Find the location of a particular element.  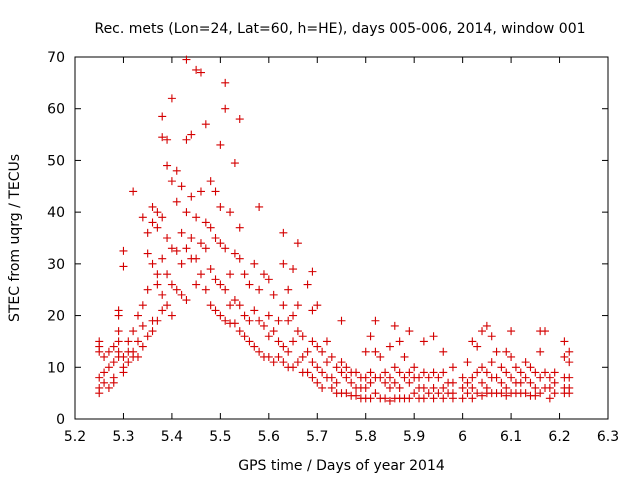

x-tick-label: 5.4 is located at coordinates (172, 437).